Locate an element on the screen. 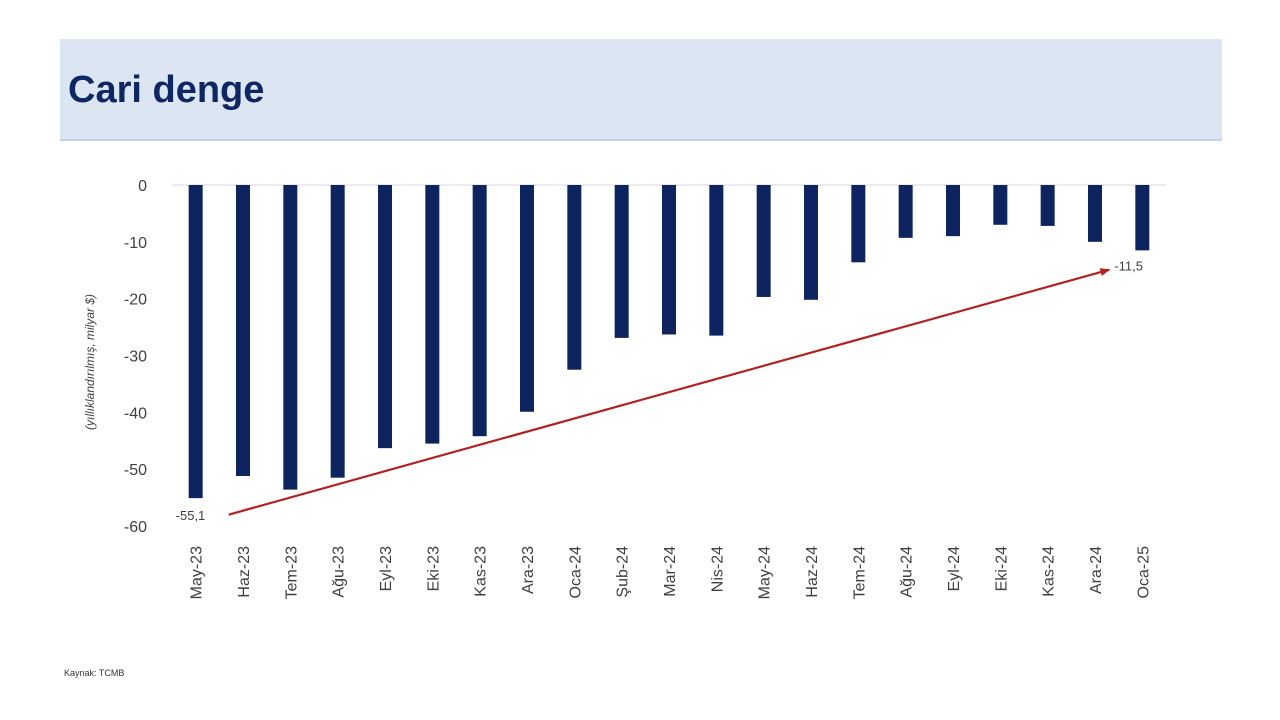 This screenshot has width=1280, height=720. x-tick-label: Haz-24 is located at coordinates (812, 572).